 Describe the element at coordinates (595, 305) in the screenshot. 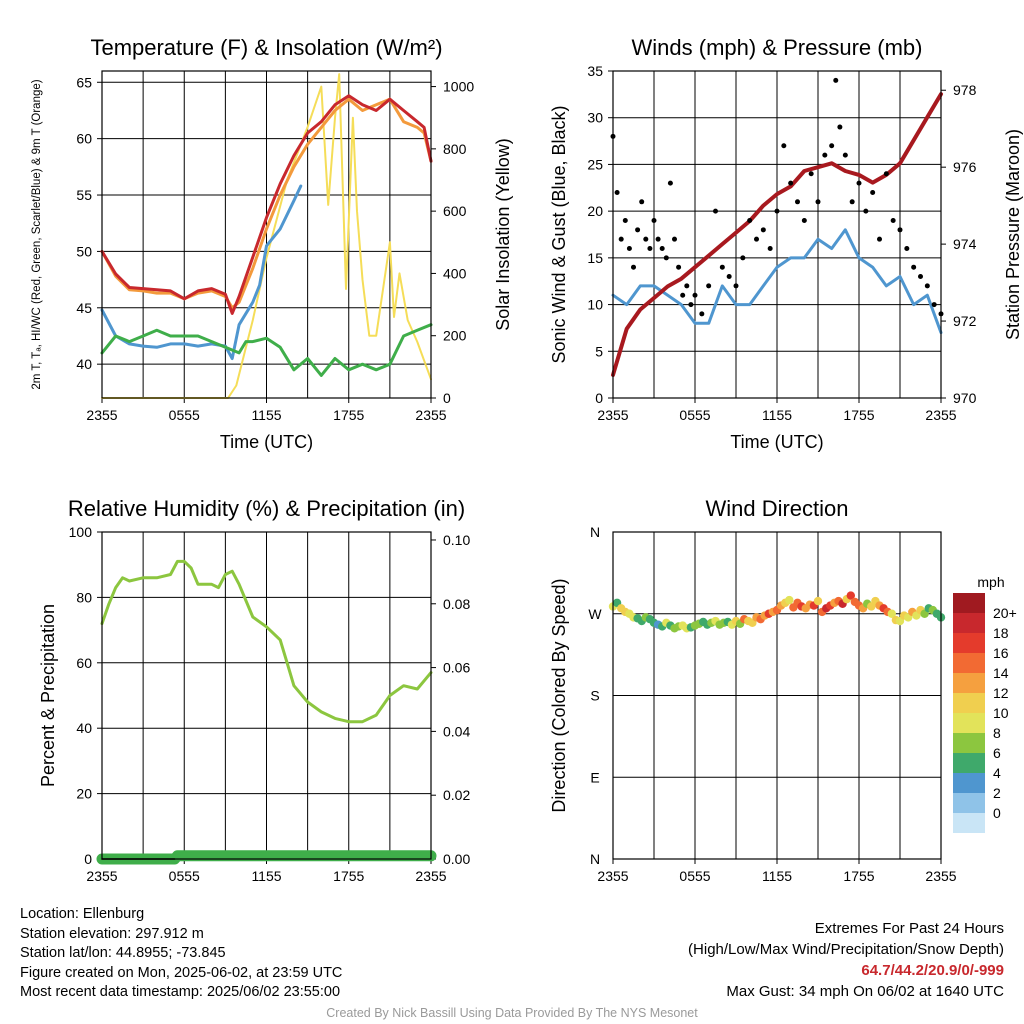

I see `y-tick-label: 10` at that location.